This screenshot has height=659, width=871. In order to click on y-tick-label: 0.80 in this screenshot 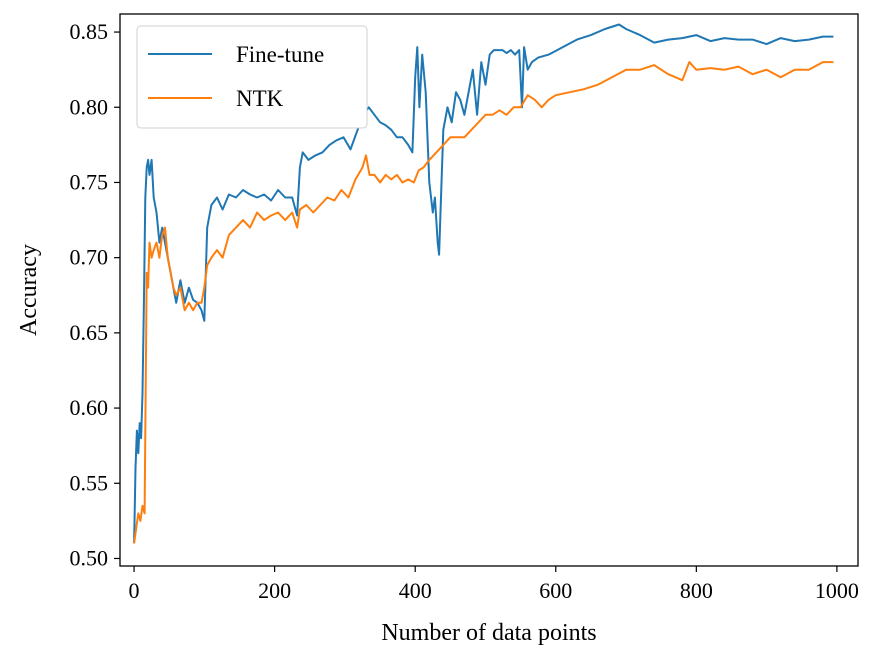, I will do `click(89, 106)`.